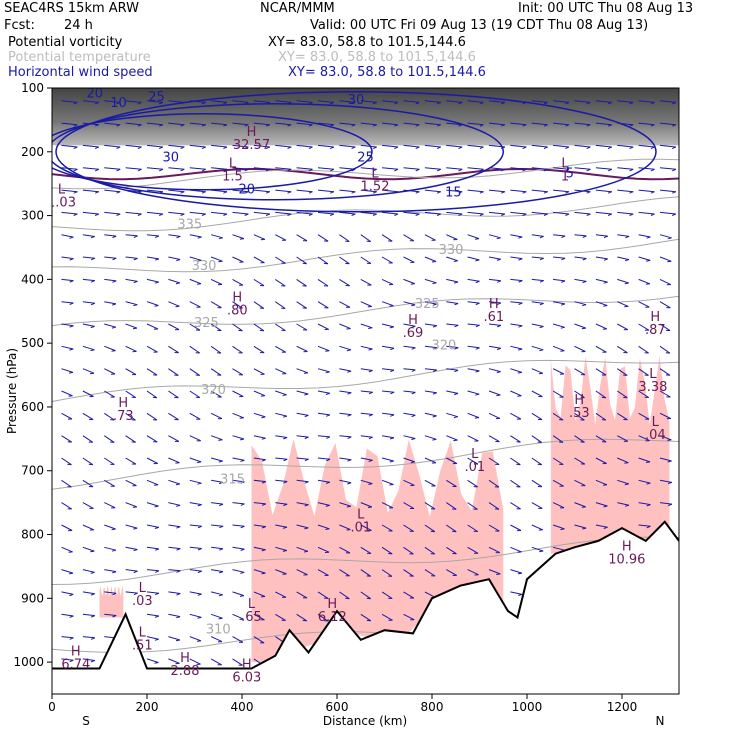  What do you see at coordinates (453, 192) in the screenshot?
I see `wind-speed-label: 15` at bounding box center [453, 192].